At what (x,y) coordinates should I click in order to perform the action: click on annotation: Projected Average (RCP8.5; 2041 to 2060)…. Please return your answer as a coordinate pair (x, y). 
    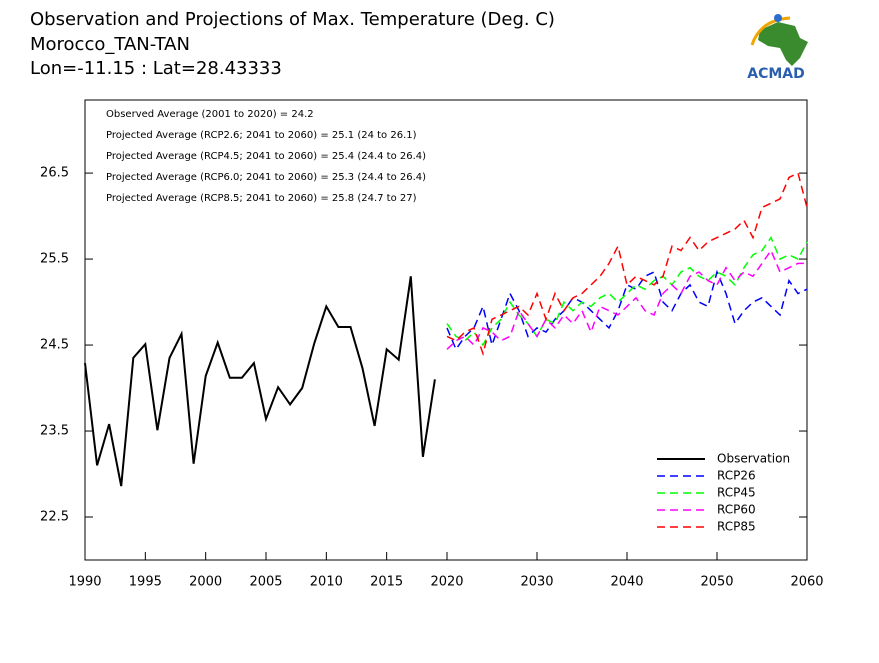
    Looking at the image, I should click on (261, 198).